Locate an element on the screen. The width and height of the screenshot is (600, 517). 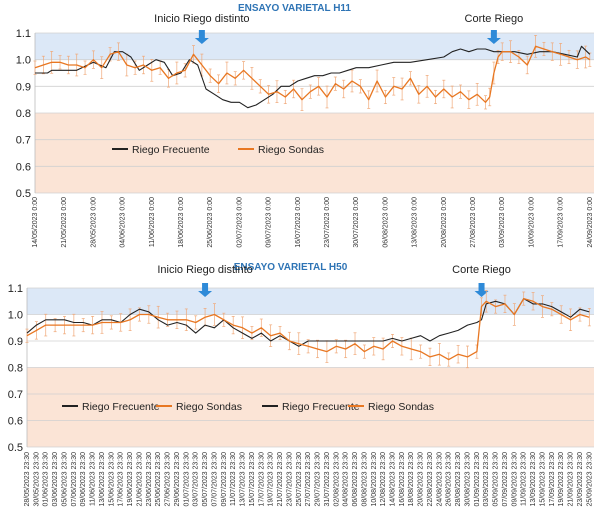
x-tick-label: 21/05/2023 0:00 is located at coordinates (64, 222).